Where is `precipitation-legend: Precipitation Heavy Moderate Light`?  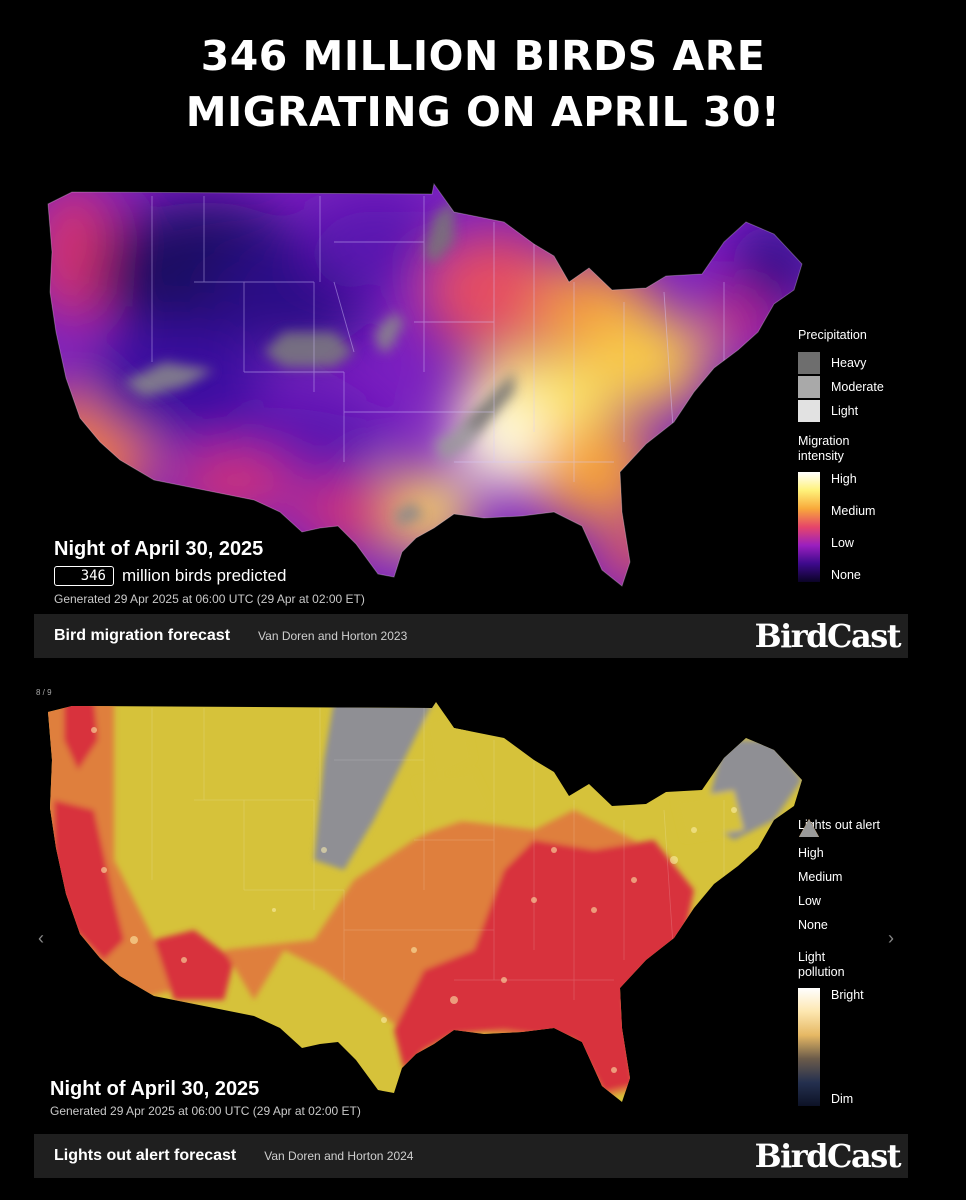 precipitation-legend: Precipitation Heavy Moderate Light is located at coordinates (841, 375).